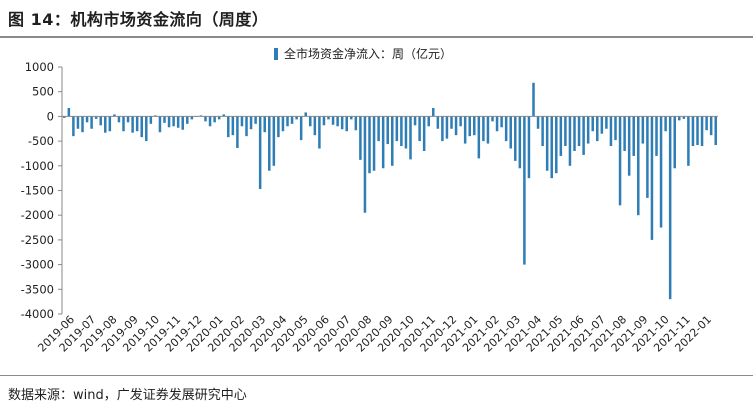  I want to click on y-tick-label: -2500, so click(37, 240).